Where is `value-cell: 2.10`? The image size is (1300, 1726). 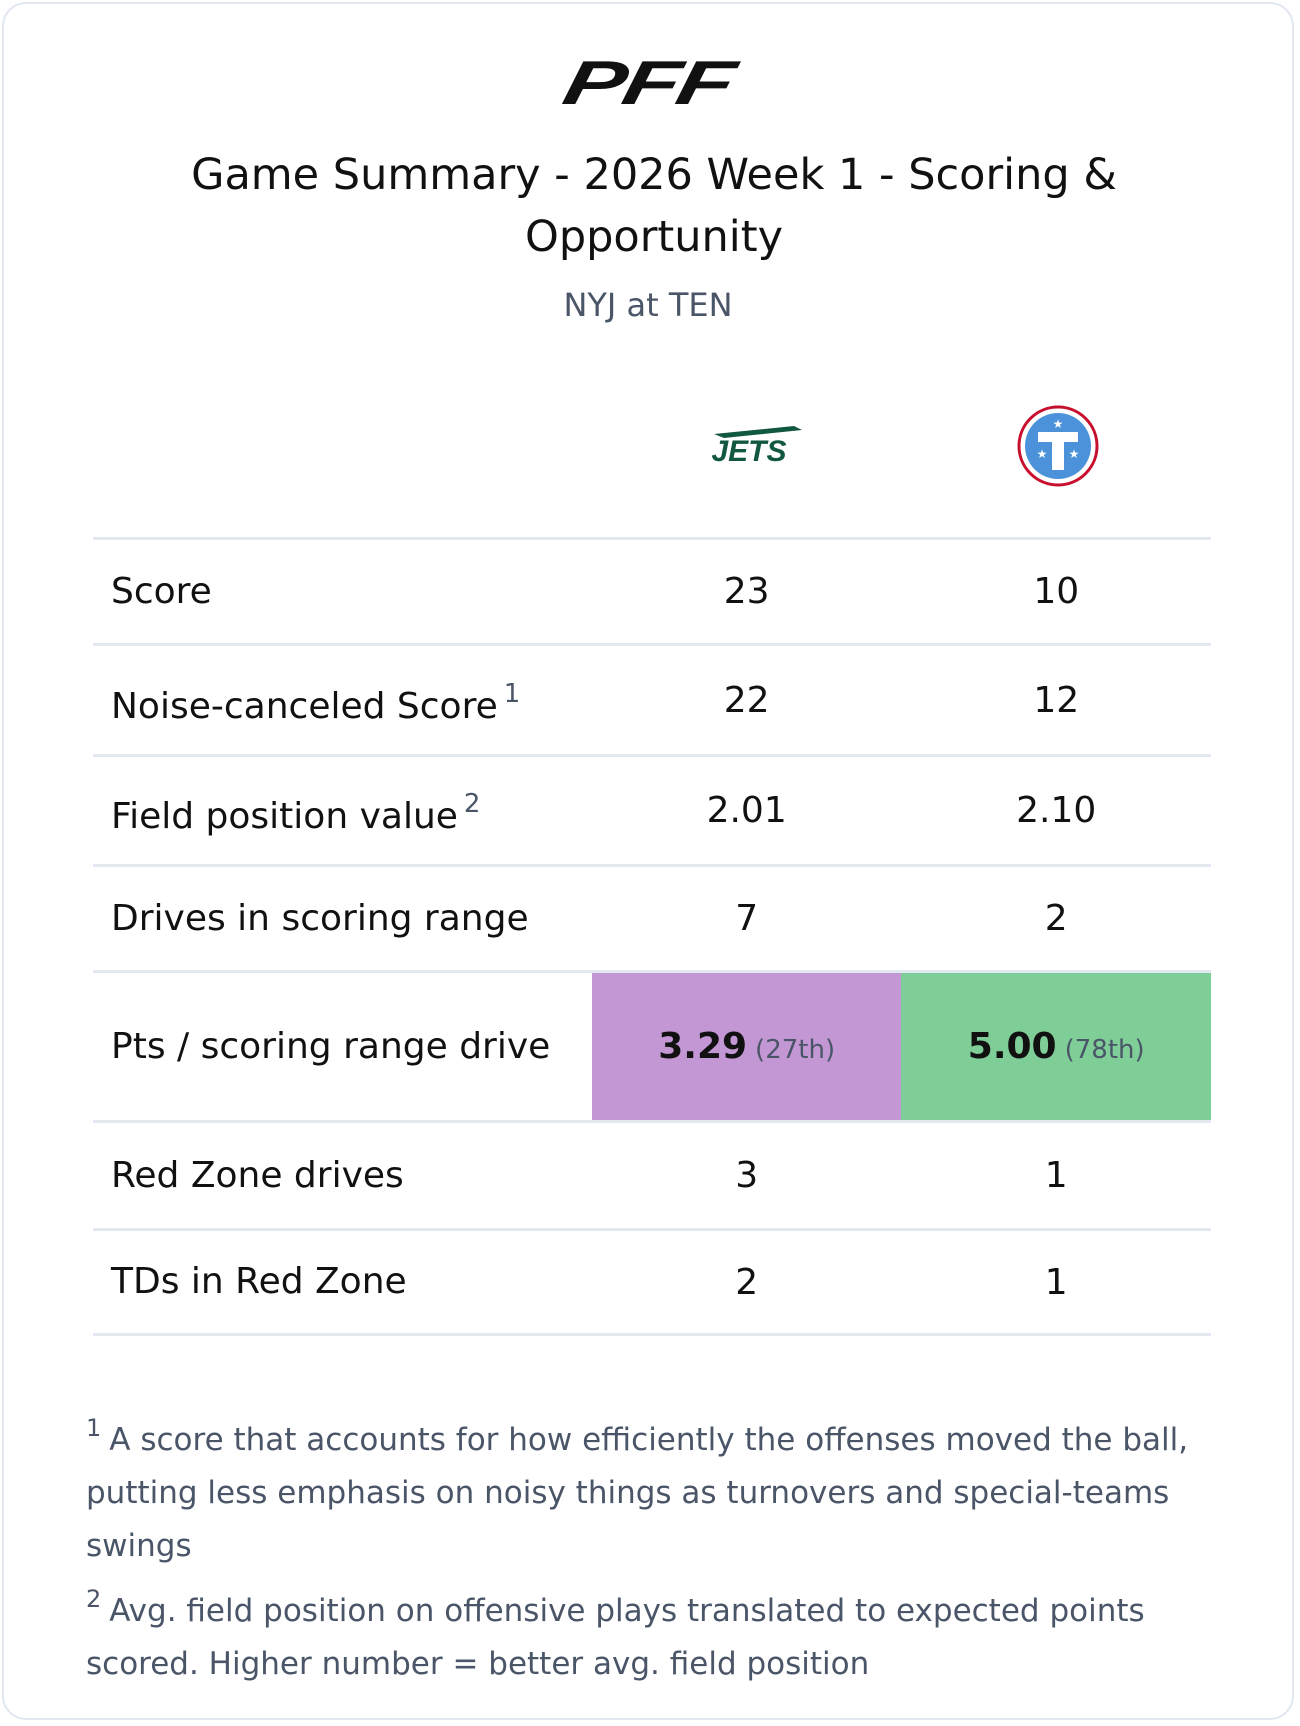
value-cell: 2.10 is located at coordinates (1056, 810).